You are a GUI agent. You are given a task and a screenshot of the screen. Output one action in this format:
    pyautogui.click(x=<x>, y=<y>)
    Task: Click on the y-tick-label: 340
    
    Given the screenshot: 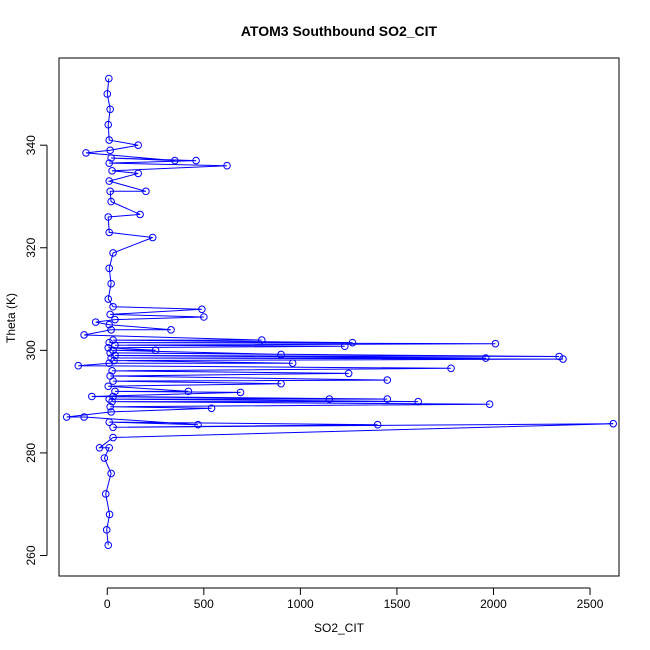 What is the action you would take?
    pyautogui.click(x=31, y=145)
    